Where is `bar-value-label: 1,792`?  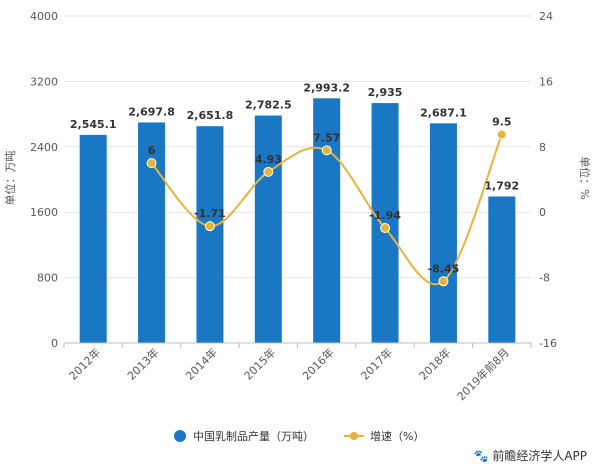
bar-value-label: 1,792 is located at coordinates (501, 186).